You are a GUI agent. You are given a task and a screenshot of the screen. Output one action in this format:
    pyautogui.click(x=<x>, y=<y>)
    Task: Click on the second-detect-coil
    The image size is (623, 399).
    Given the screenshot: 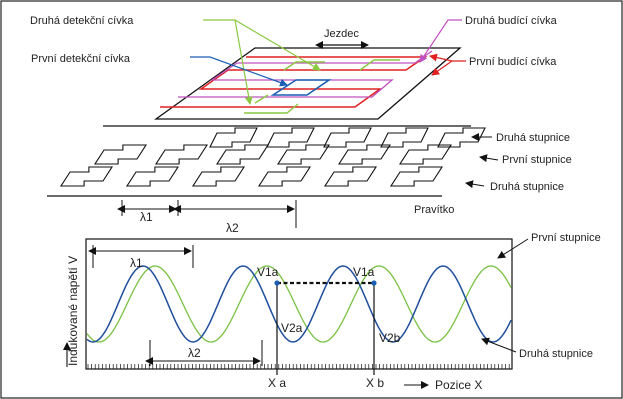 What is the action you would take?
    pyautogui.click(x=322, y=86)
    